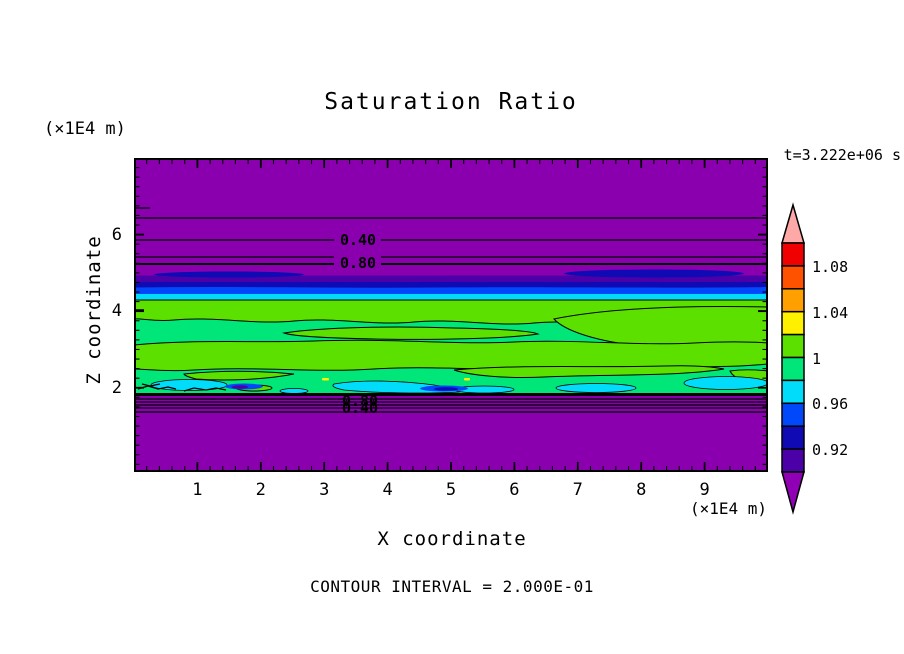 The width and height of the screenshot is (904, 654). What do you see at coordinates (704, 490) in the screenshot?
I see `xtick-label: 9` at bounding box center [704, 490].